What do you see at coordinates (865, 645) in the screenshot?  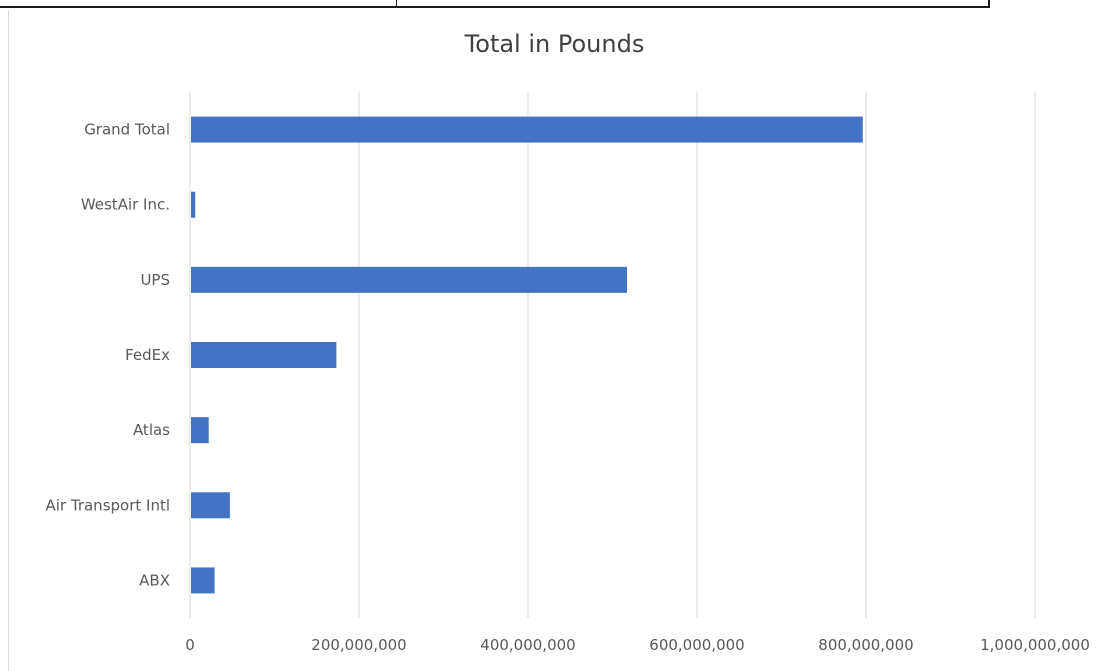 I see `x-tick-label: 800,000,000` at bounding box center [865, 645].